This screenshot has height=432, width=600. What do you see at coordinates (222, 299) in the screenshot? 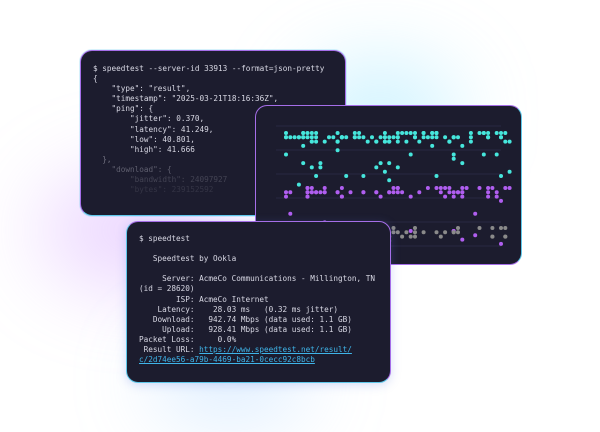
I see `cli-line: ISP: AcmeCo Internet` at bounding box center [222, 299].